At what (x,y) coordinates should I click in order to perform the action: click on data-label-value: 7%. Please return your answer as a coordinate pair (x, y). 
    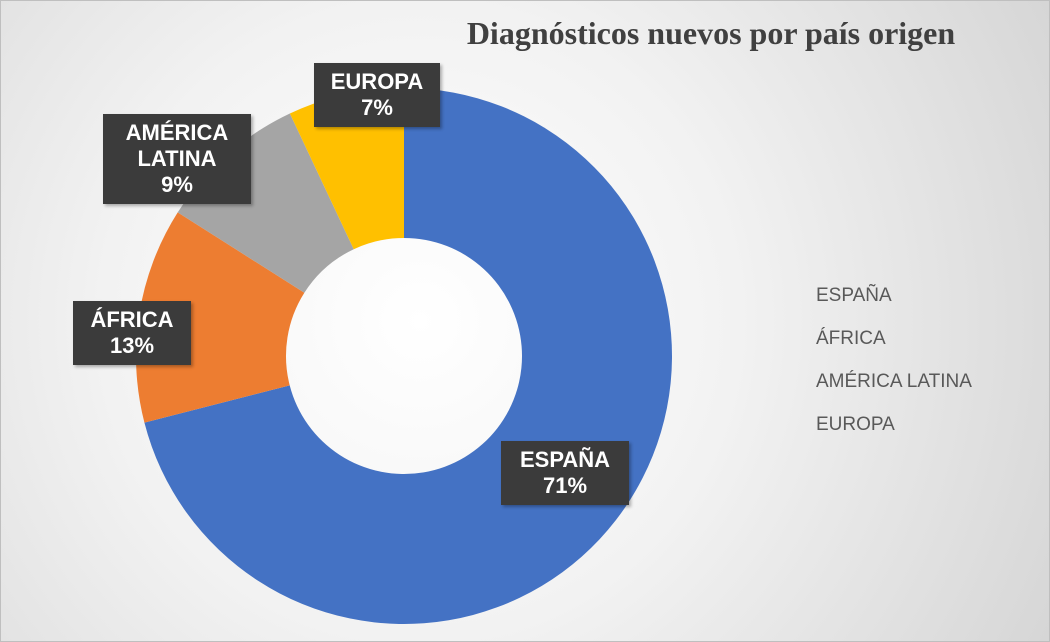
    Looking at the image, I should click on (377, 107).